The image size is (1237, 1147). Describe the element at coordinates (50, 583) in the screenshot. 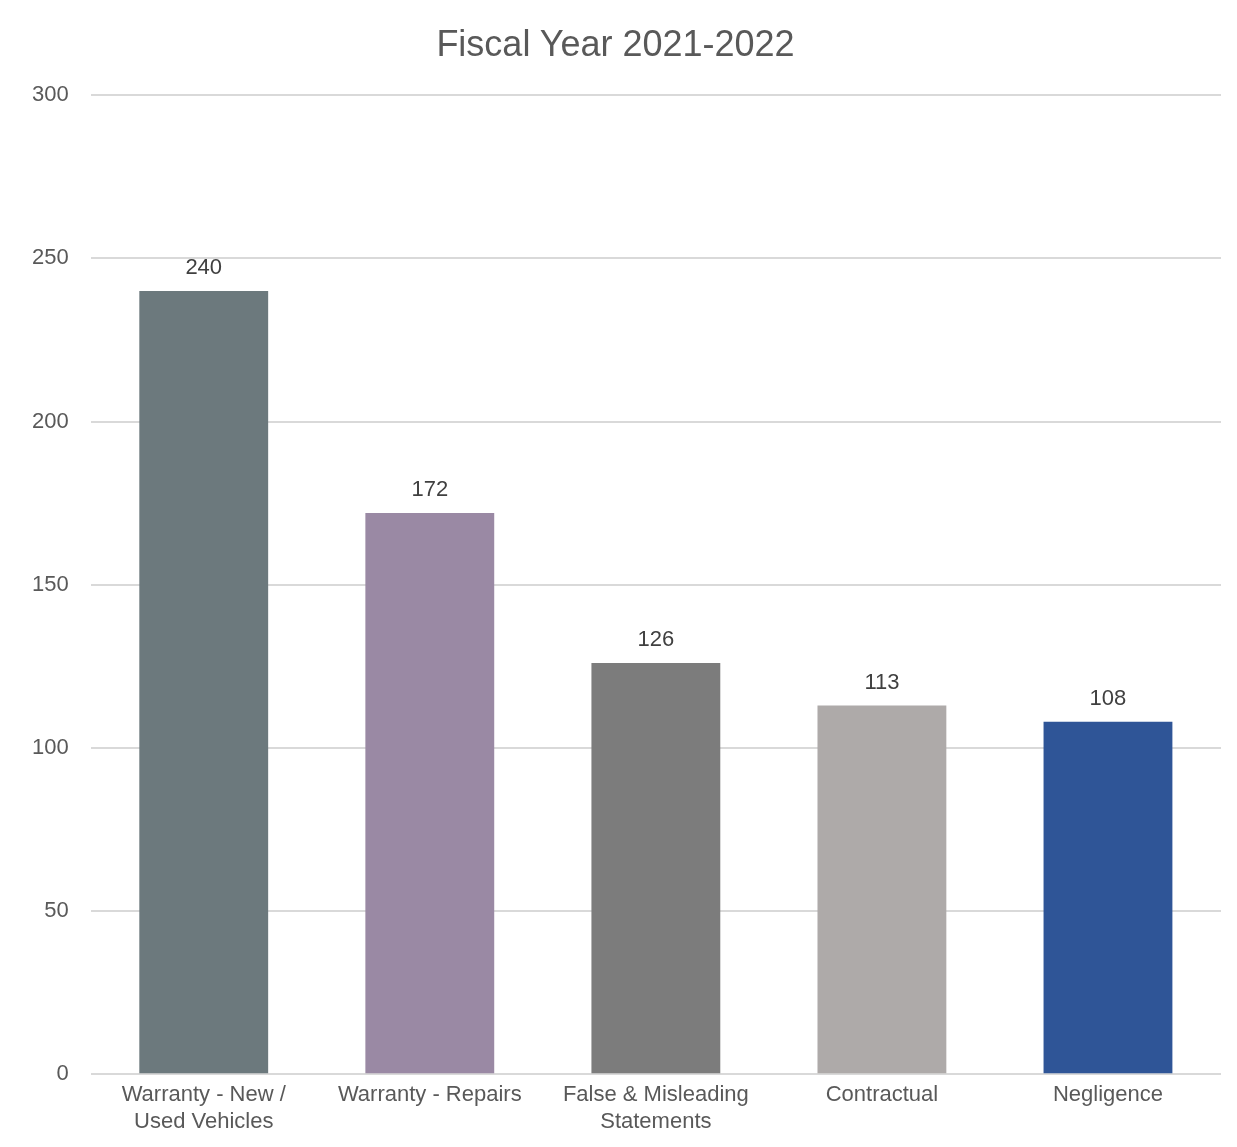

I see `y-tick-label: 150` at that location.